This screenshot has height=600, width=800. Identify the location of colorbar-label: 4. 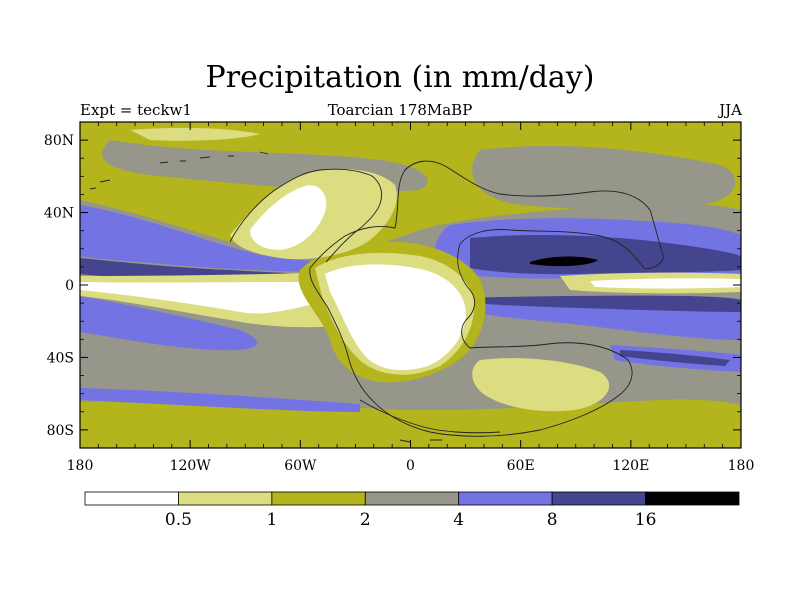
(458, 520).